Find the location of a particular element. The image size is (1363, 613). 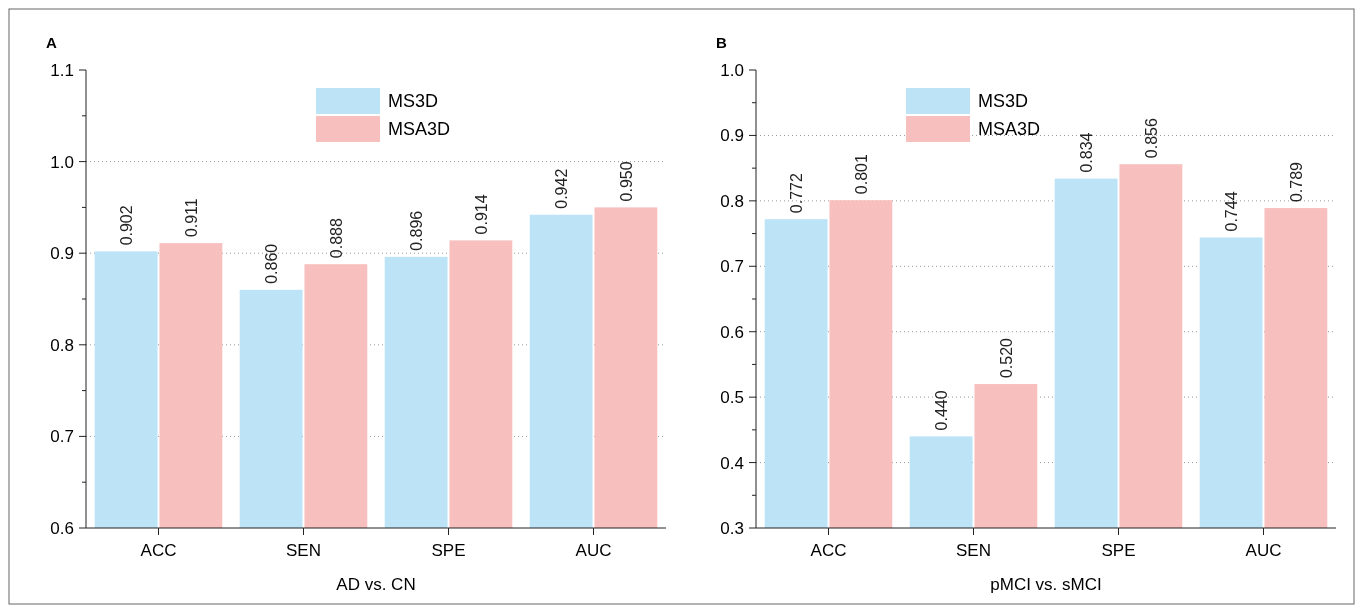

y-tick-label: 0.3 is located at coordinates (732, 528).